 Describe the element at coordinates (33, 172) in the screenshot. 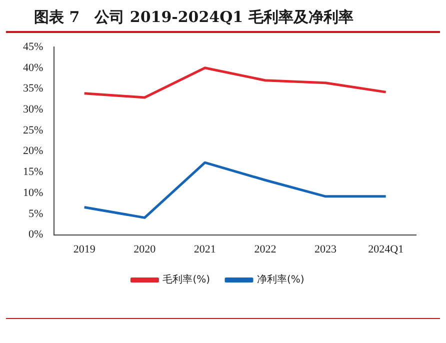

I see `y-tick-label: 15%` at that location.